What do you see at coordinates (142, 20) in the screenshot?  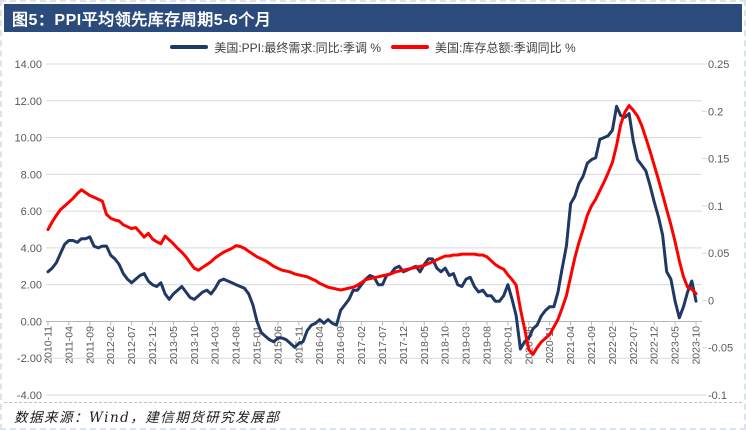 I see `figure-title: 图5：PPI平均领先库存周期5-6个月` at bounding box center [142, 20].